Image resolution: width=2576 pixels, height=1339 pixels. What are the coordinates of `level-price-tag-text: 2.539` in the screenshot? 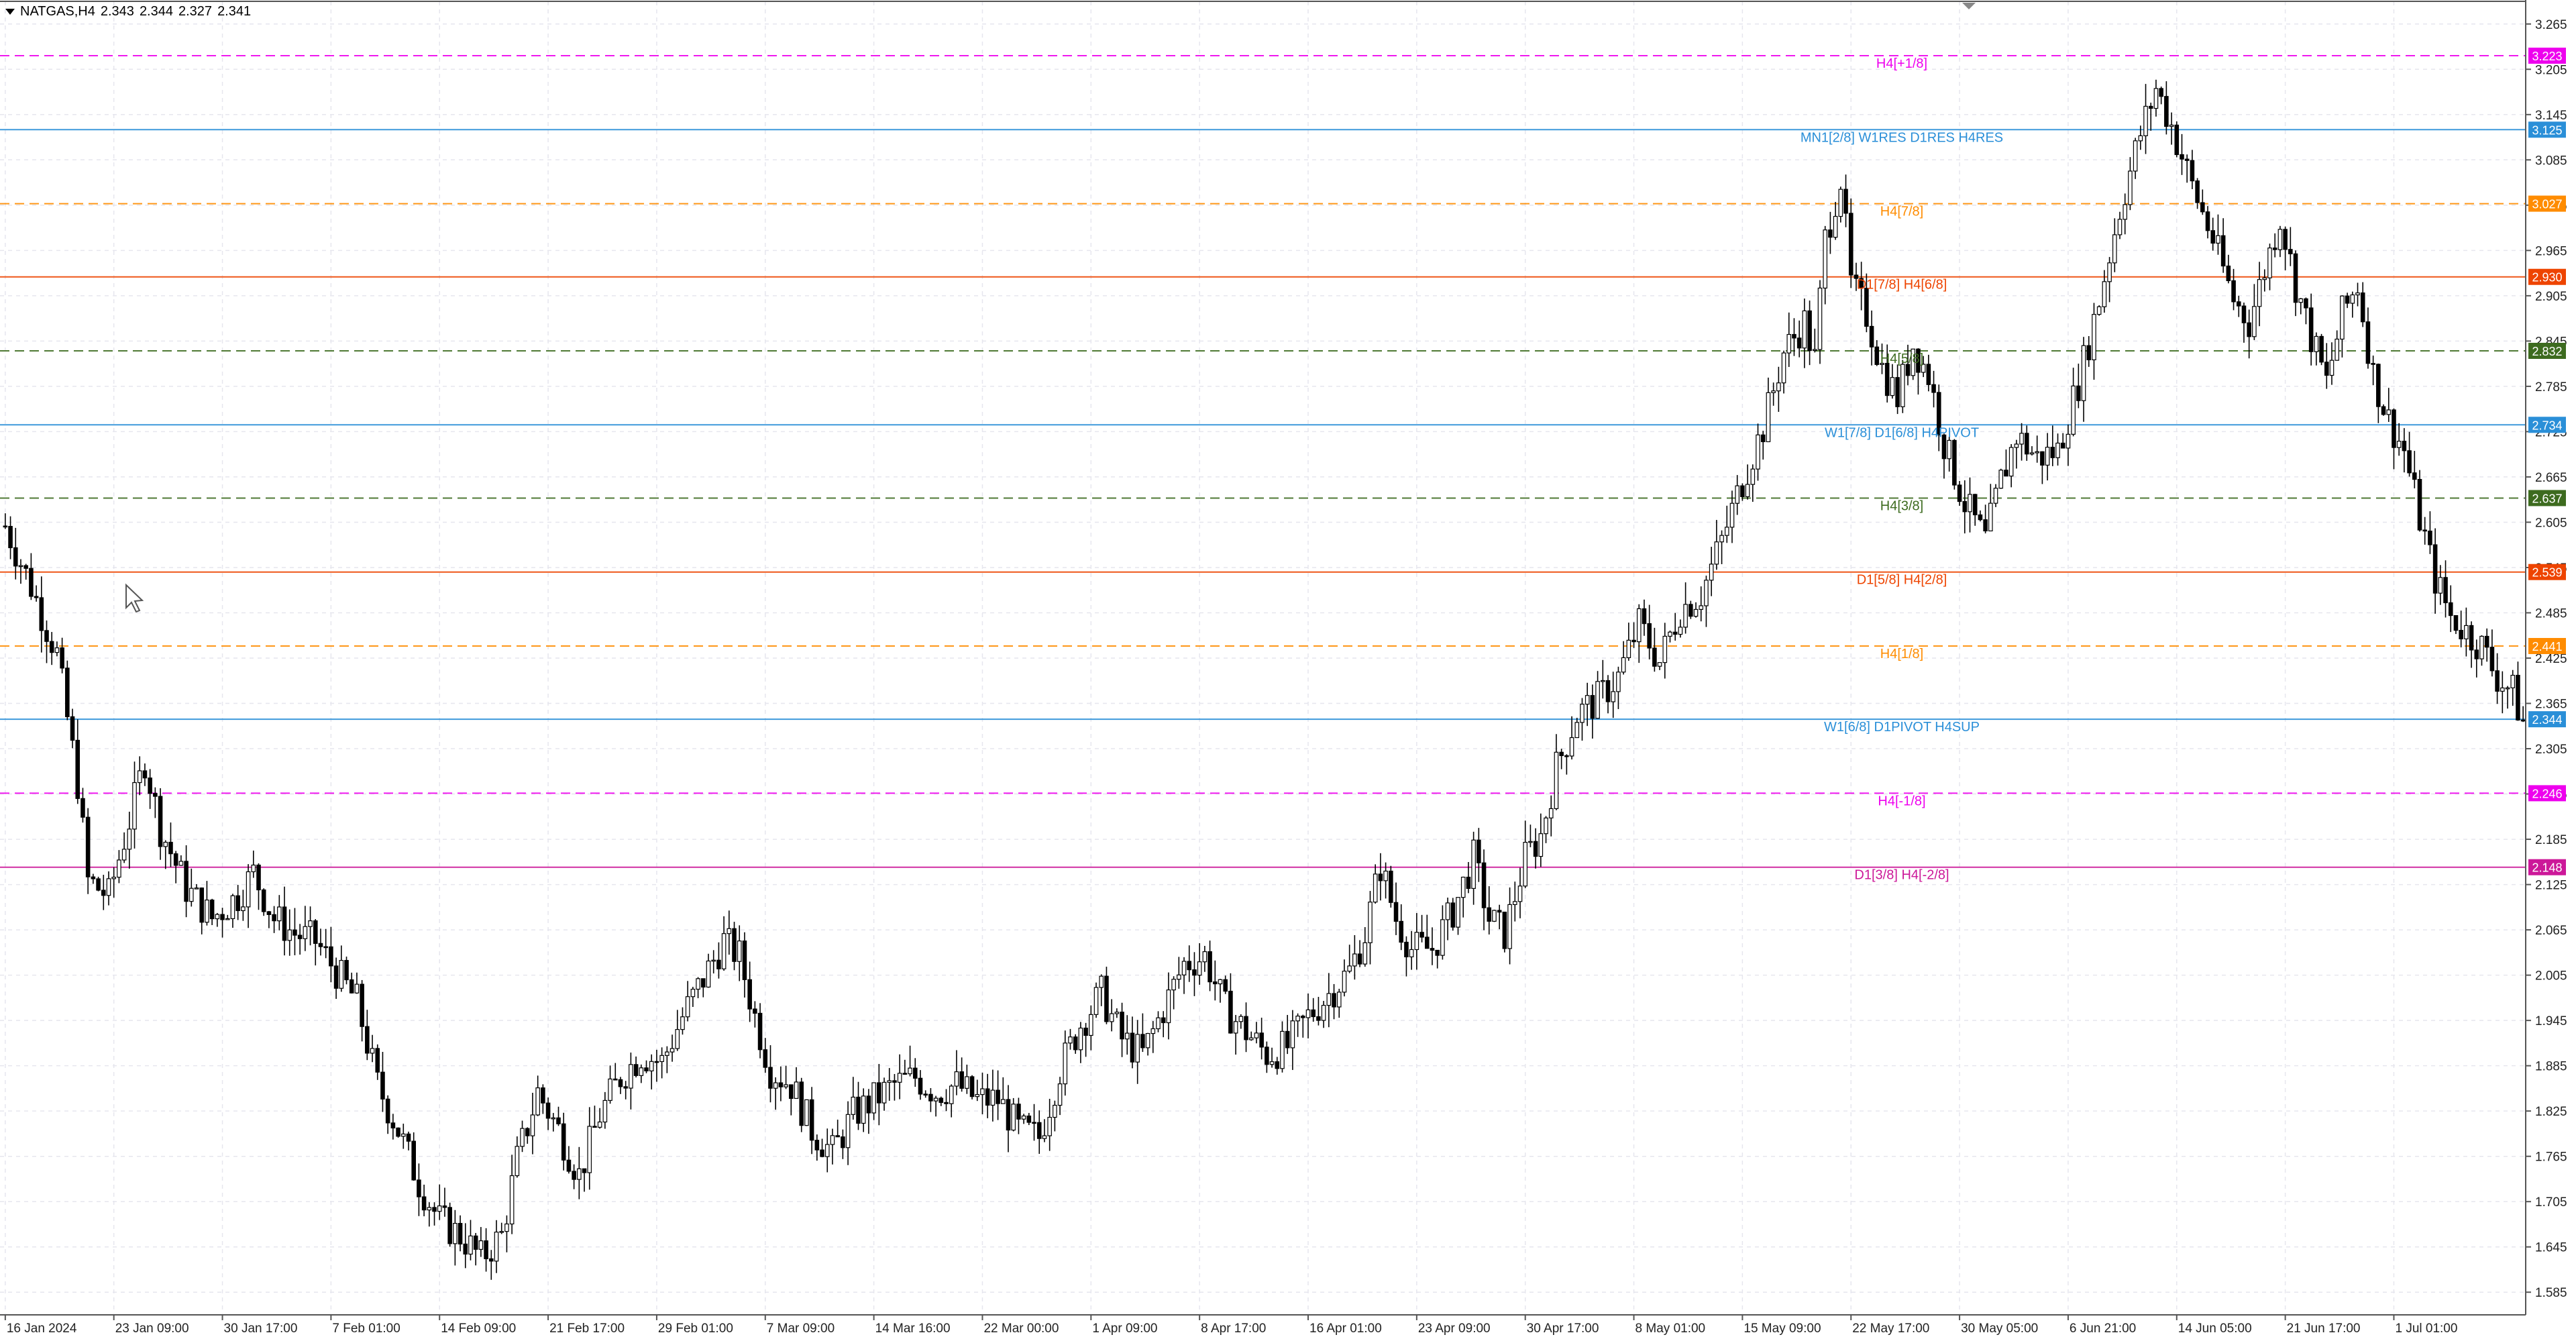 It's located at (2547, 573).